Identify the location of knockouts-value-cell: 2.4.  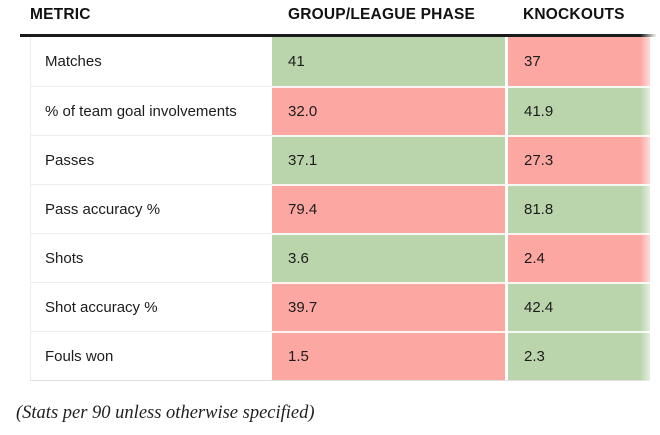
(579, 257).